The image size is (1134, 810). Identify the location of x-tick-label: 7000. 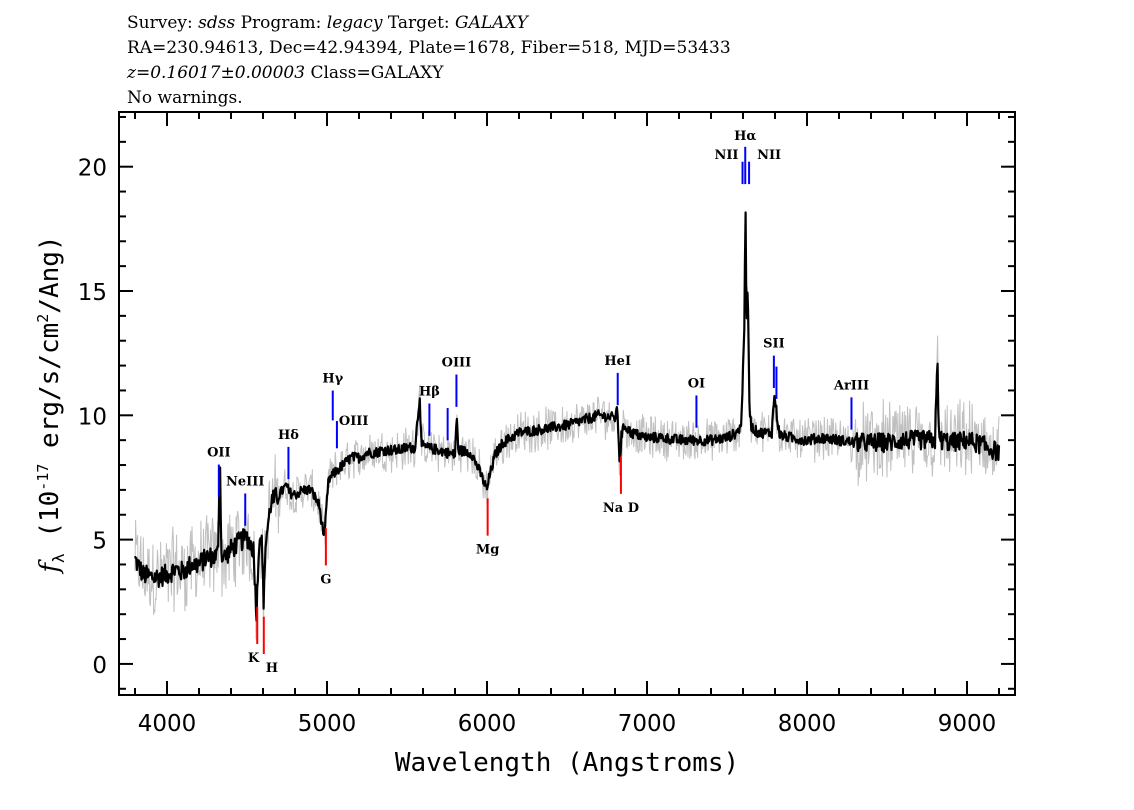
(647, 724).